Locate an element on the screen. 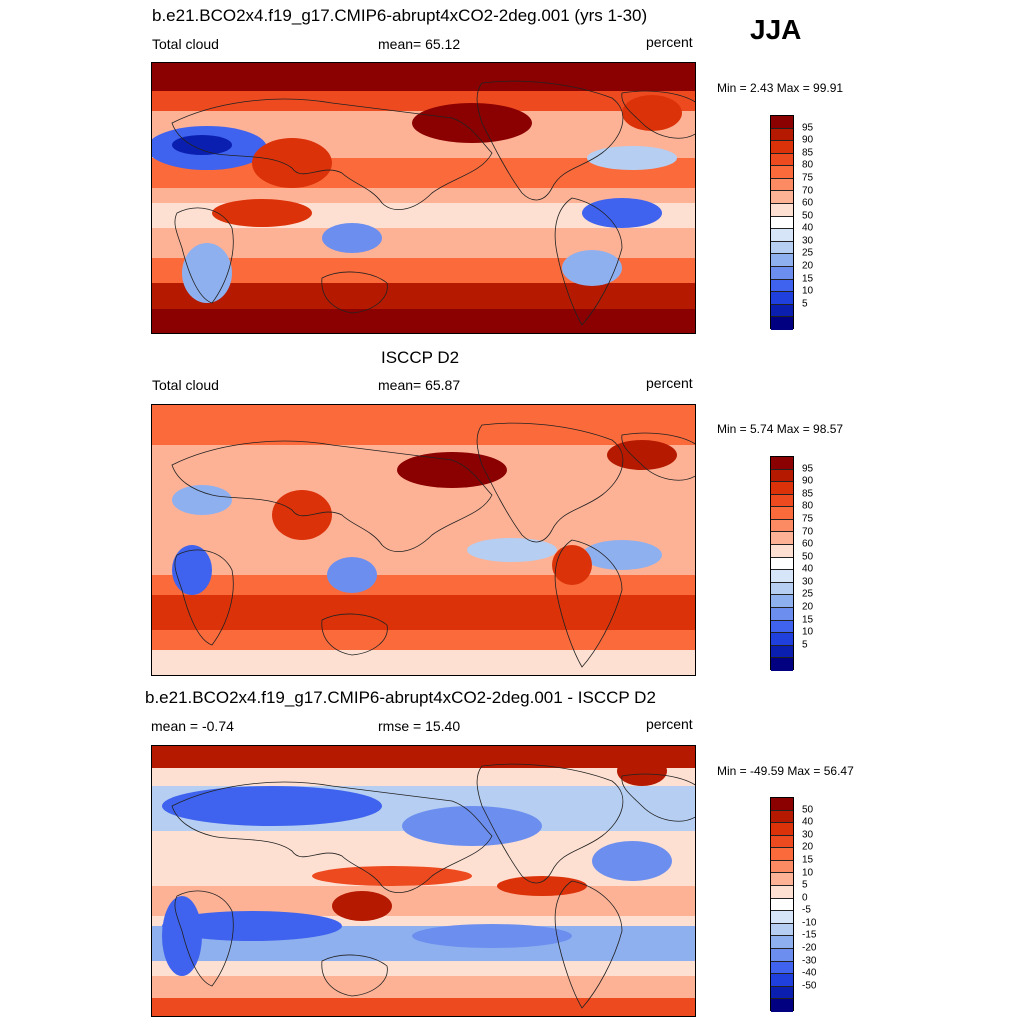  colorbar-tick-label: 15 is located at coordinates (808, 620).